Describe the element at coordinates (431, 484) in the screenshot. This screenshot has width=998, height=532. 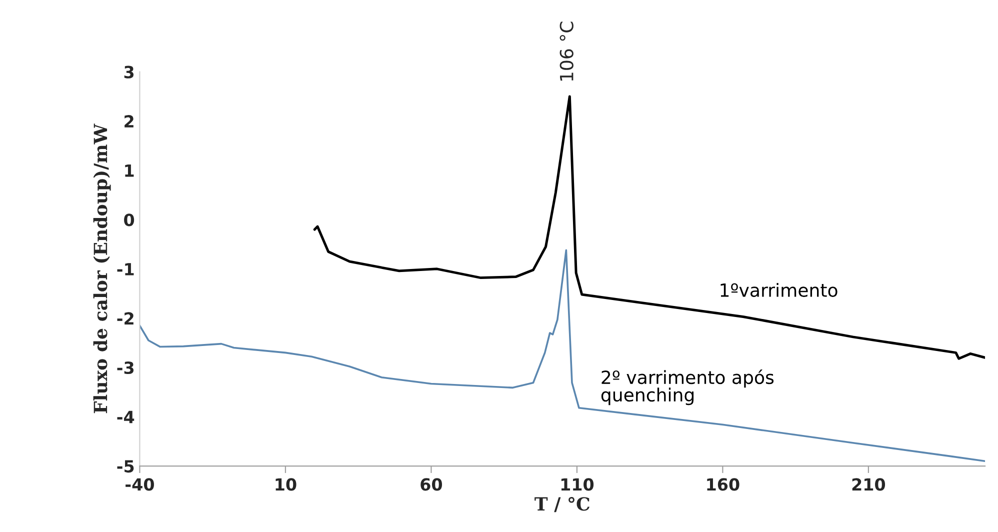
I see `x-tick-label: 60` at that location.